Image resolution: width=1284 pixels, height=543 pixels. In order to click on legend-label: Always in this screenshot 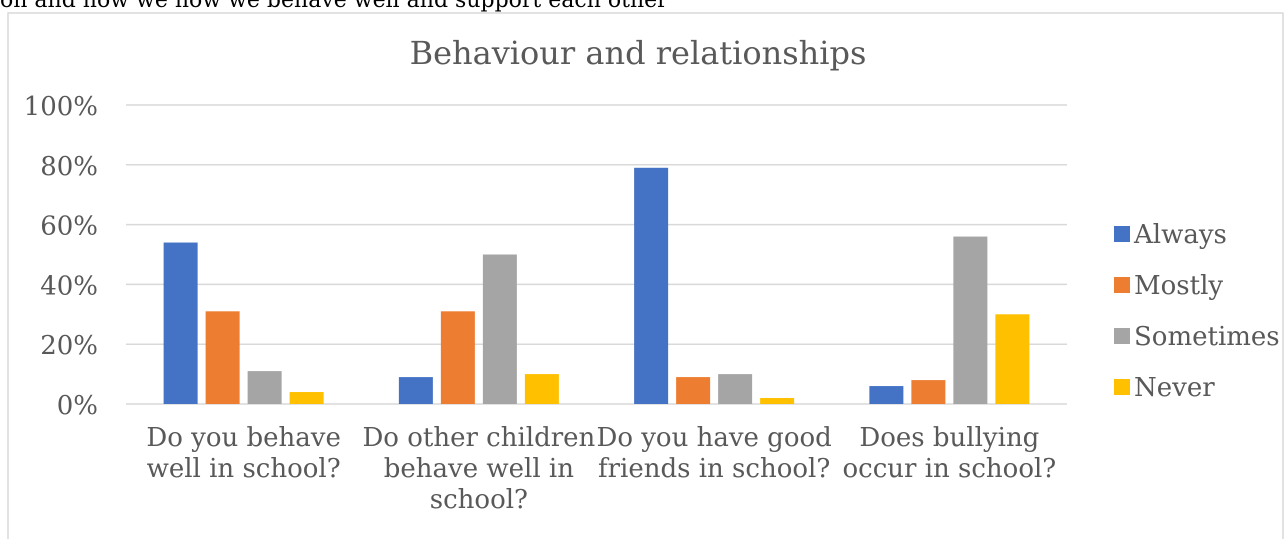, I will do `click(1180, 235)`.